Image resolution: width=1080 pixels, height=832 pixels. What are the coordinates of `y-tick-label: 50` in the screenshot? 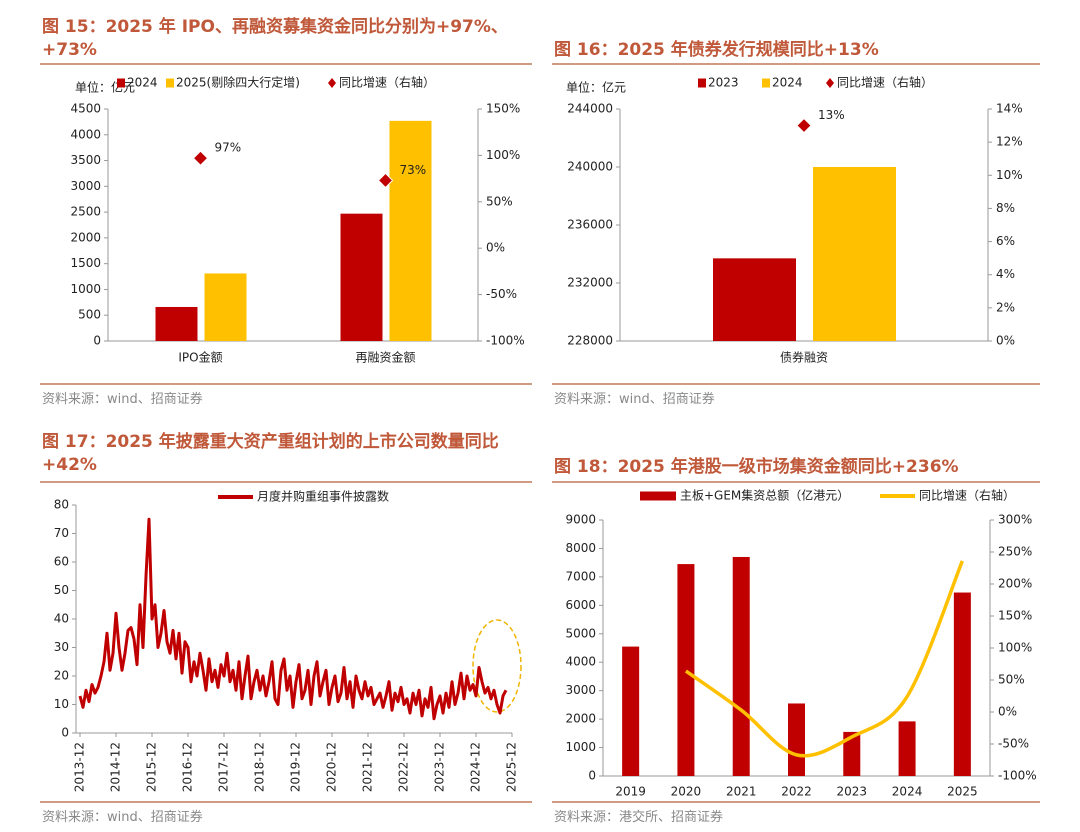 It's located at (61, 590).